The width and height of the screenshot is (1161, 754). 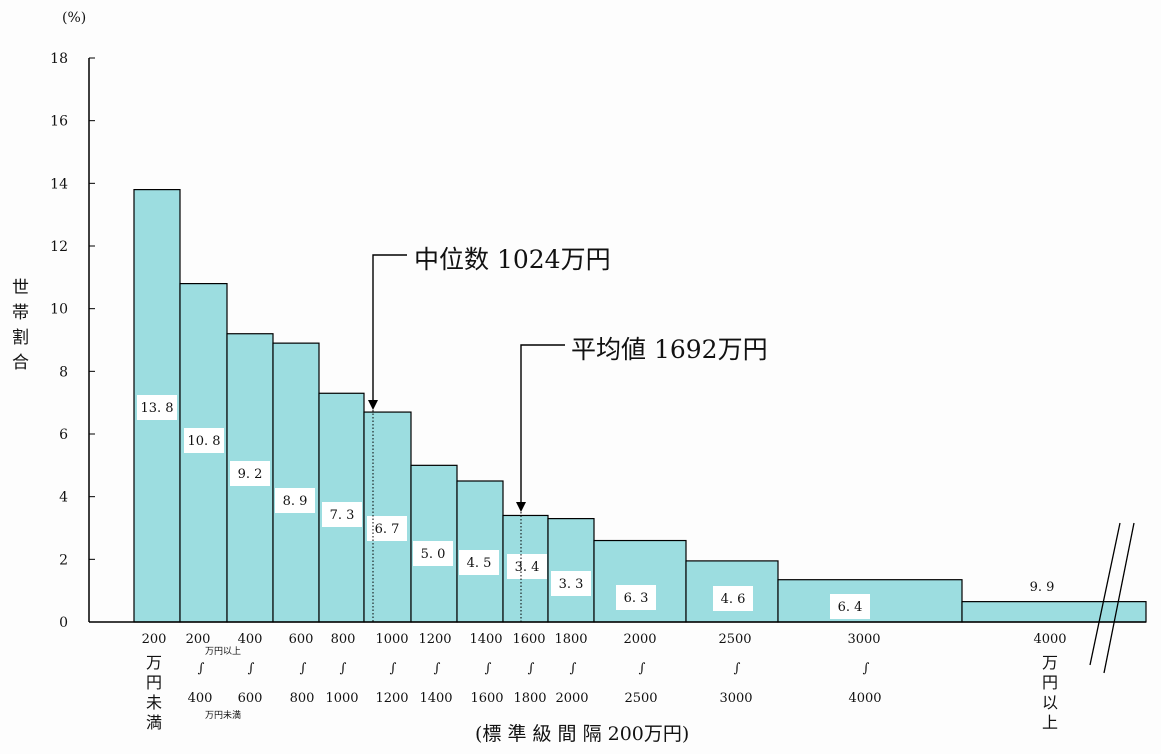 What do you see at coordinates (391, 639) in the screenshot?
I see `x-tick-label-top: 1000` at bounding box center [391, 639].